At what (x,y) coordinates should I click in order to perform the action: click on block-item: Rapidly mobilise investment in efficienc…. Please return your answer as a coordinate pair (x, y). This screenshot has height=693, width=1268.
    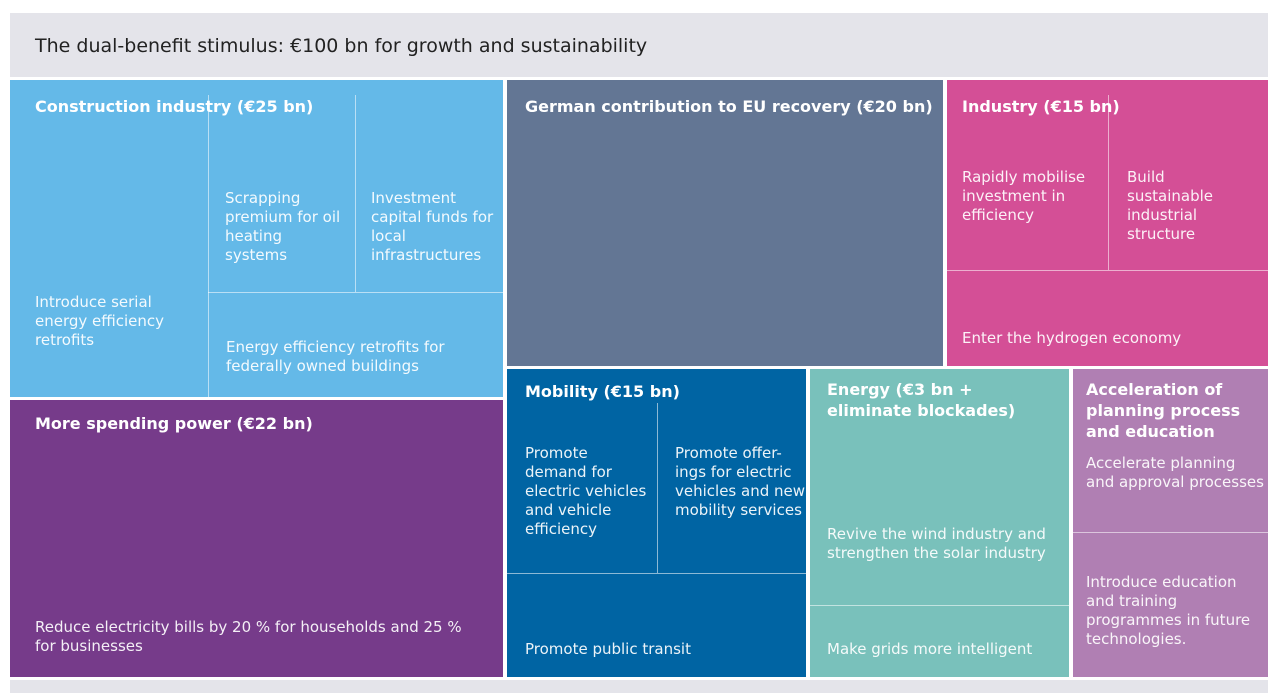
    Looking at the image, I should click on (1024, 196).